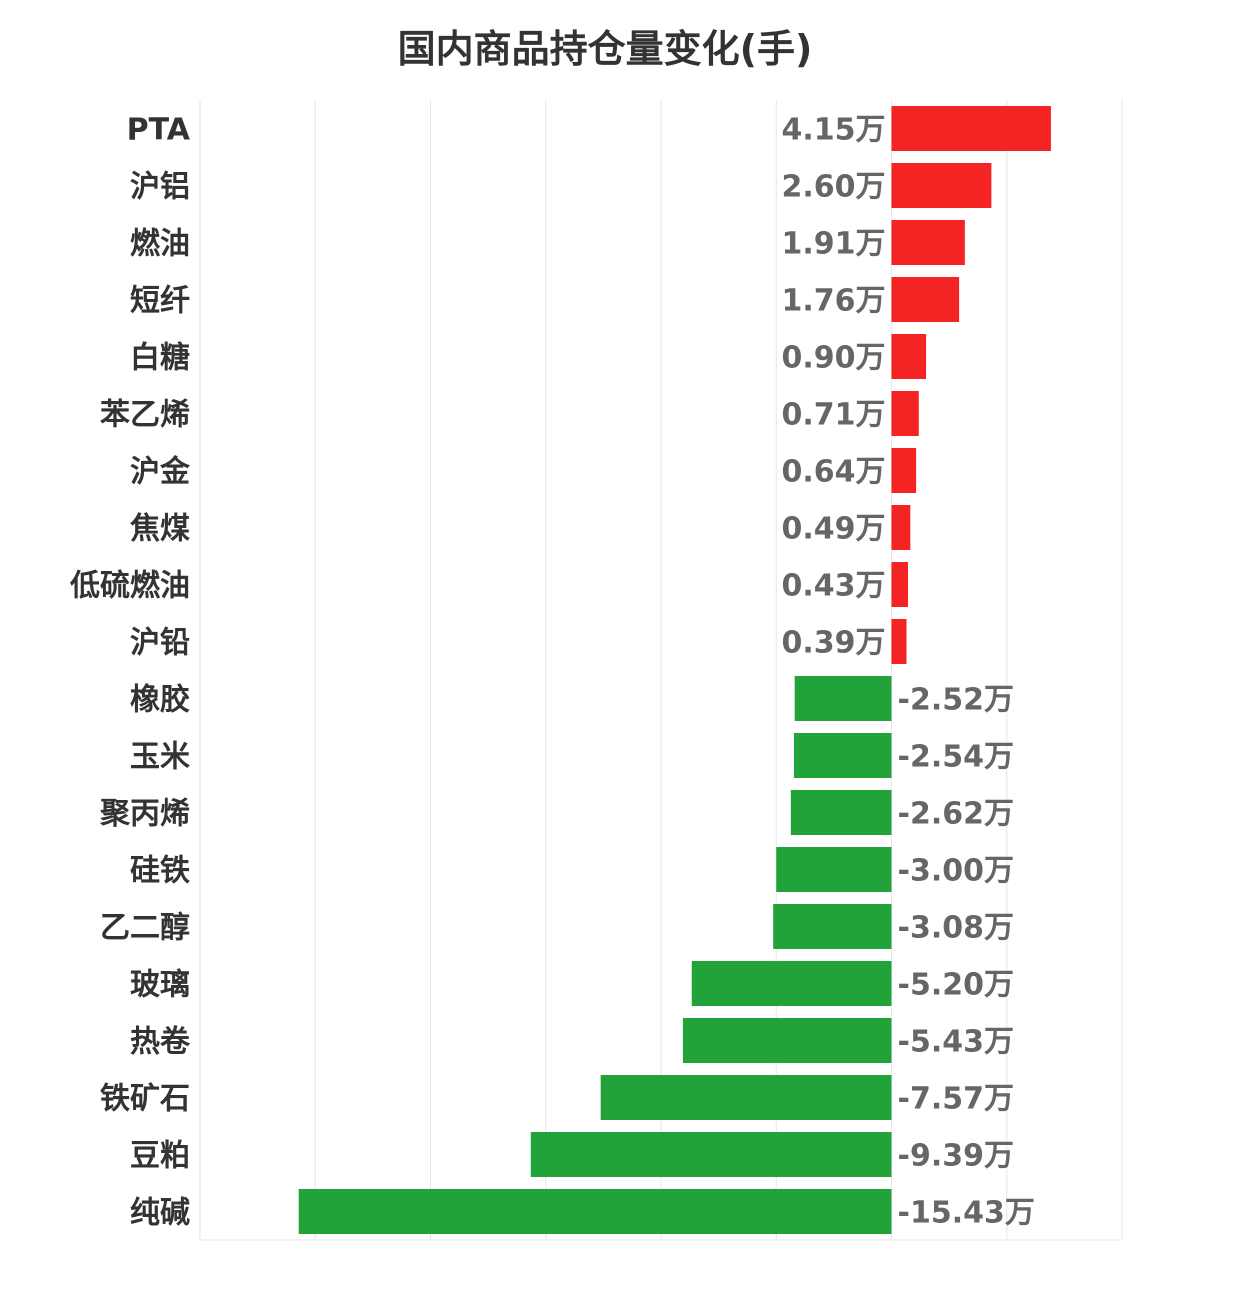 This screenshot has height=1300, width=1246. Describe the element at coordinates (833, 643) in the screenshot. I see `value-label: 0.39万` at that location.